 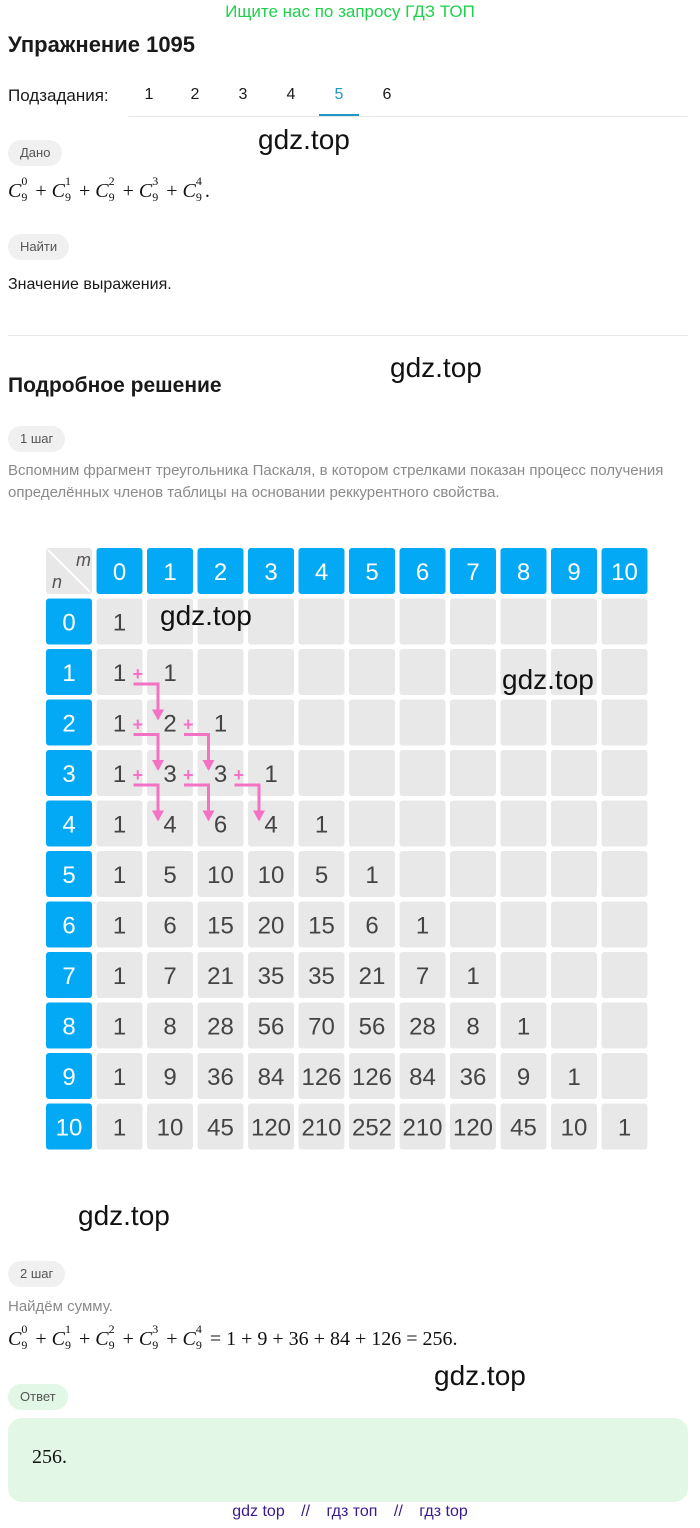 I want to click on answer-box: 256., so click(x=348, y=1460).